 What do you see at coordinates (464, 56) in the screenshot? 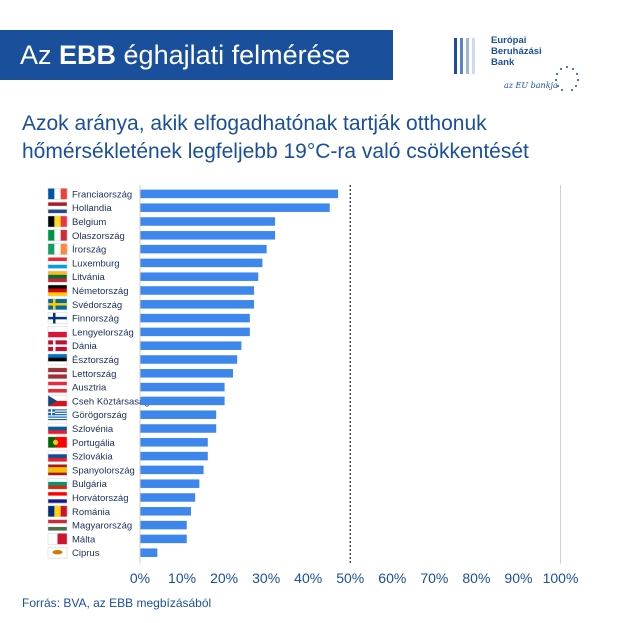
I see `eib-logo-icon` at bounding box center [464, 56].